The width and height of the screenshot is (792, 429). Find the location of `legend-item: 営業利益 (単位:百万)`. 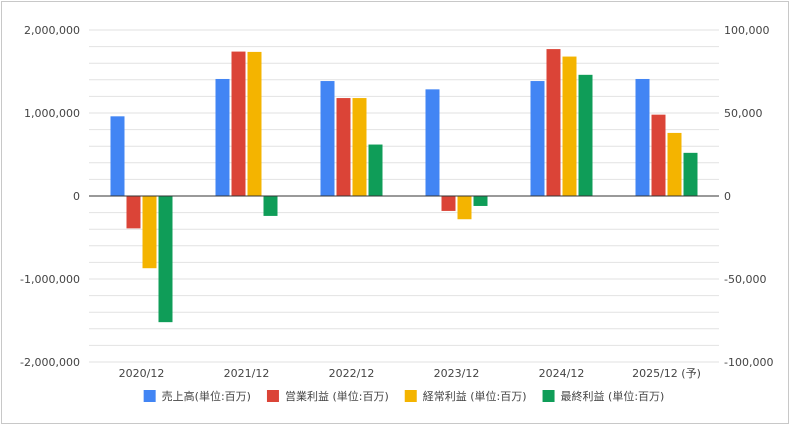

legend-item: 営業利益 (単位:百万) is located at coordinates (327, 396).